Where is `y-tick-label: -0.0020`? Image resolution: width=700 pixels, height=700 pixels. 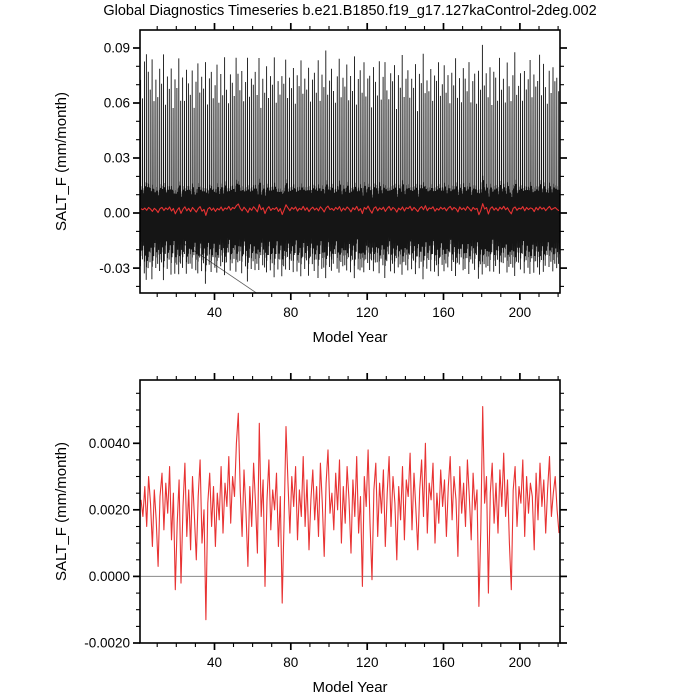 y-tick-label: -0.0020 is located at coordinates (107, 643).